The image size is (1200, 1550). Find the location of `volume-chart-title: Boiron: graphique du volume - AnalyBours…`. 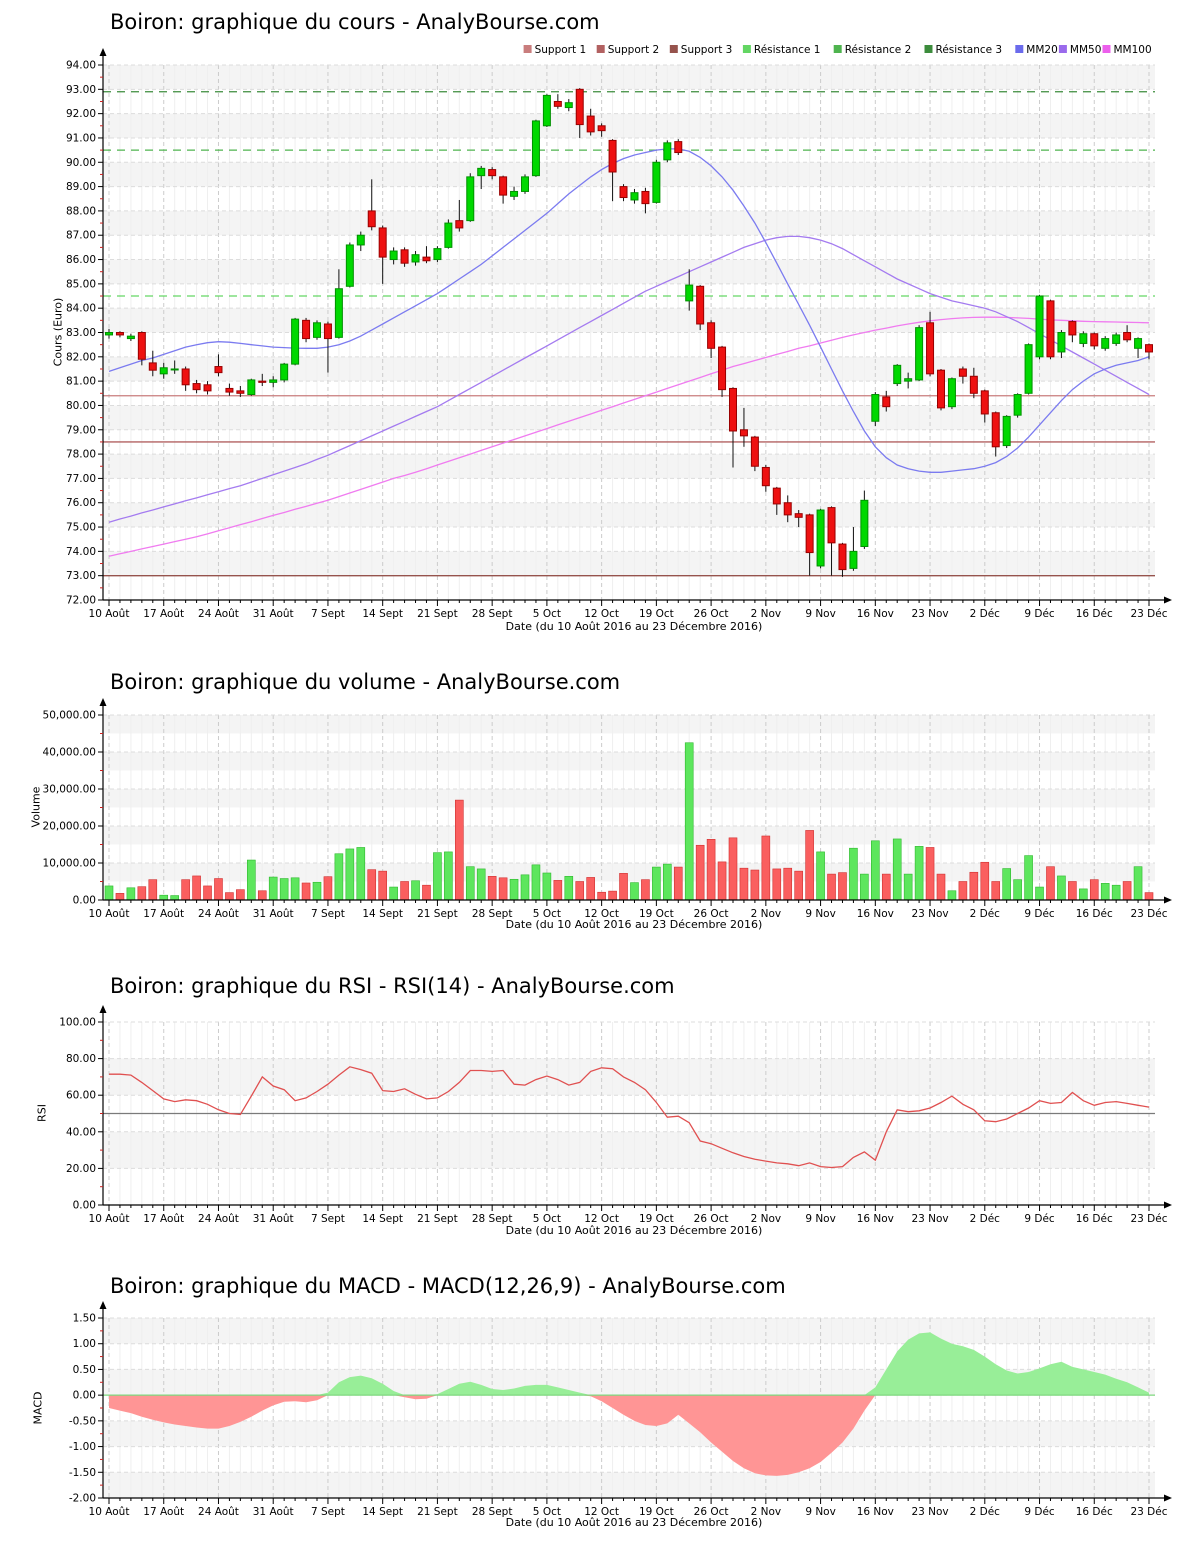

volume-chart-title: Boiron: graphique du volume - AnalyBours… is located at coordinates (365, 682).